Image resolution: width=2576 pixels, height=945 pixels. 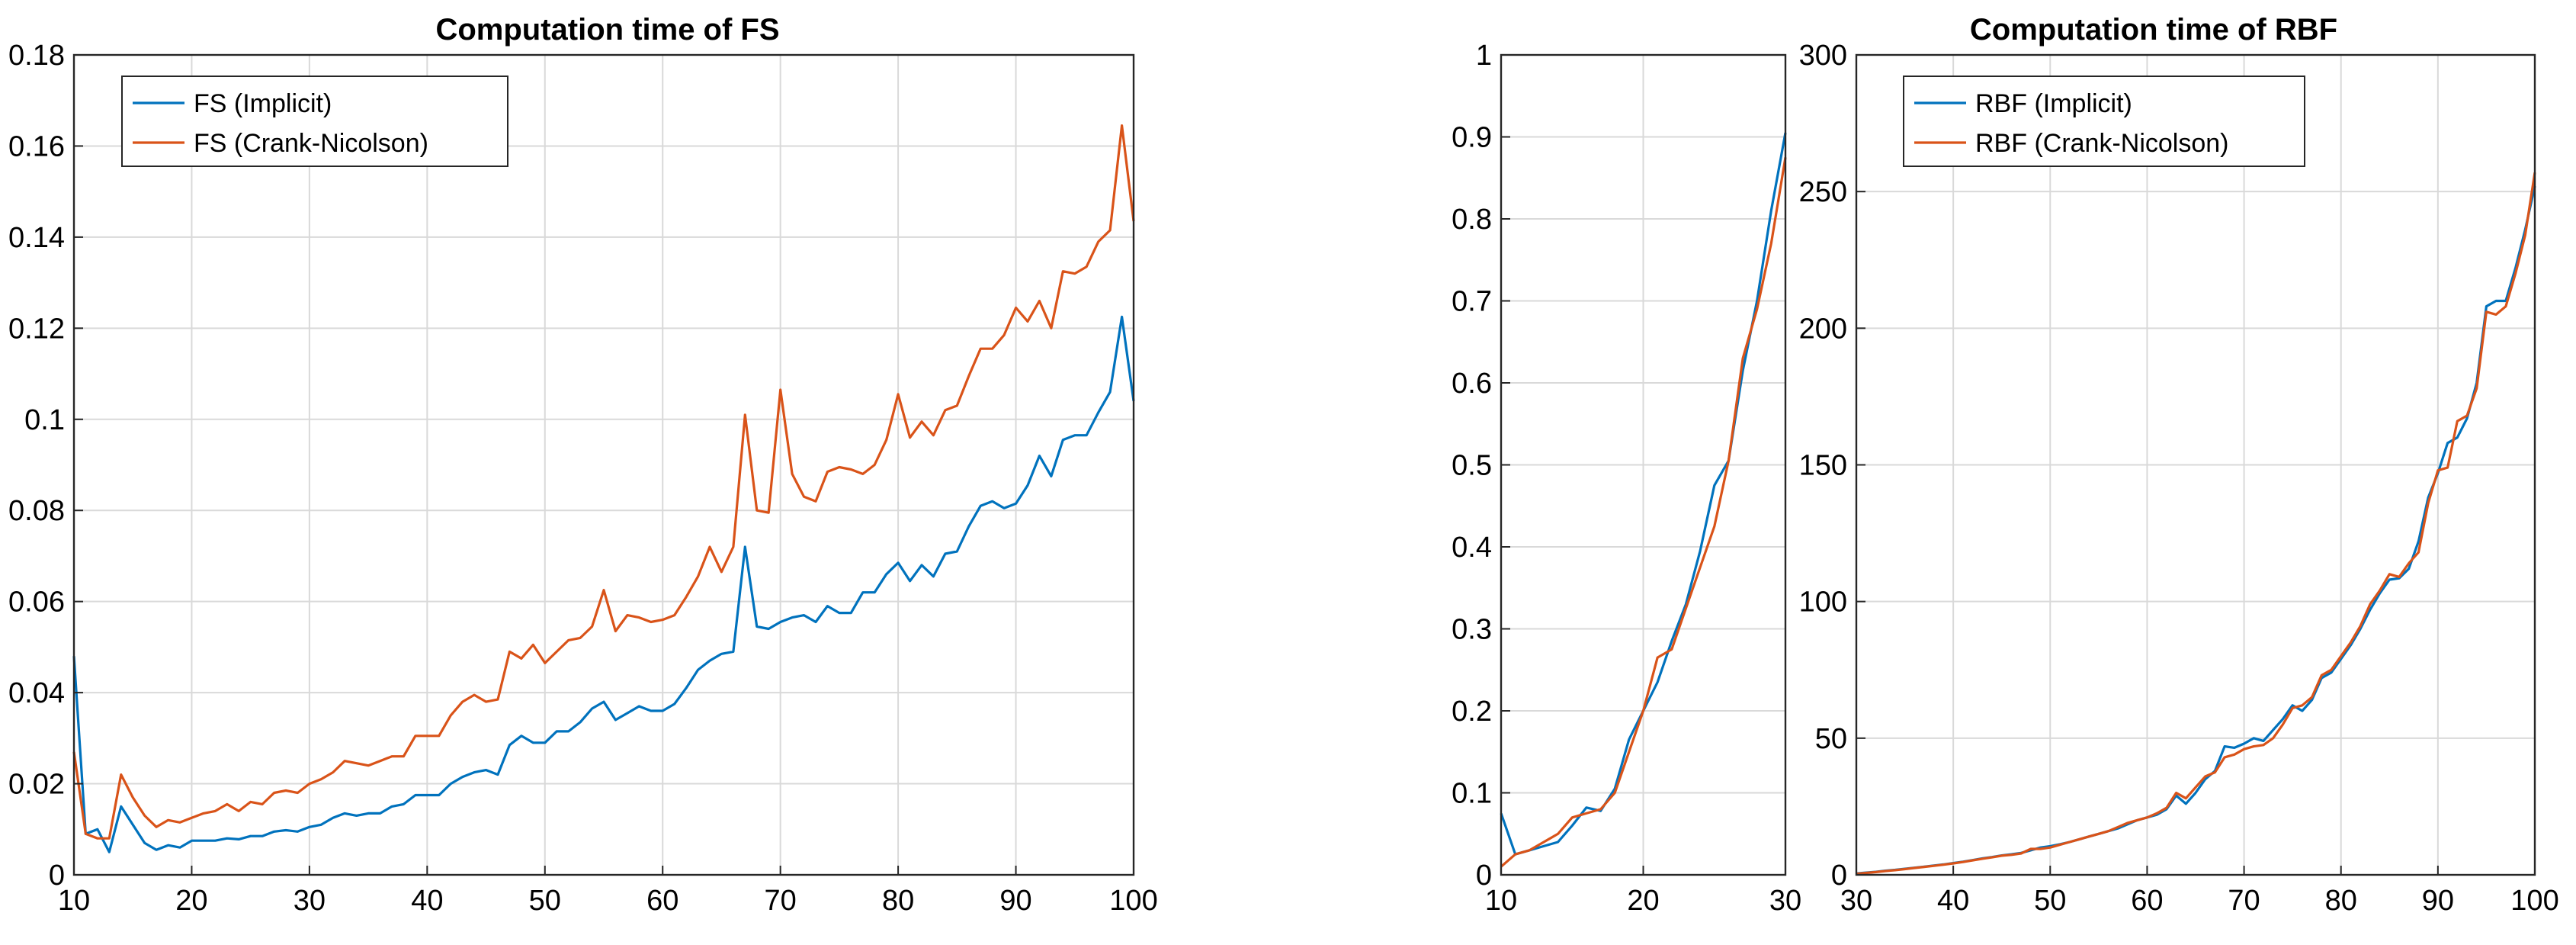 What do you see at coordinates (1472, 220) in the screenshot?
I see `y-tick-label: 0.8` at bounding box center [1472, 220].